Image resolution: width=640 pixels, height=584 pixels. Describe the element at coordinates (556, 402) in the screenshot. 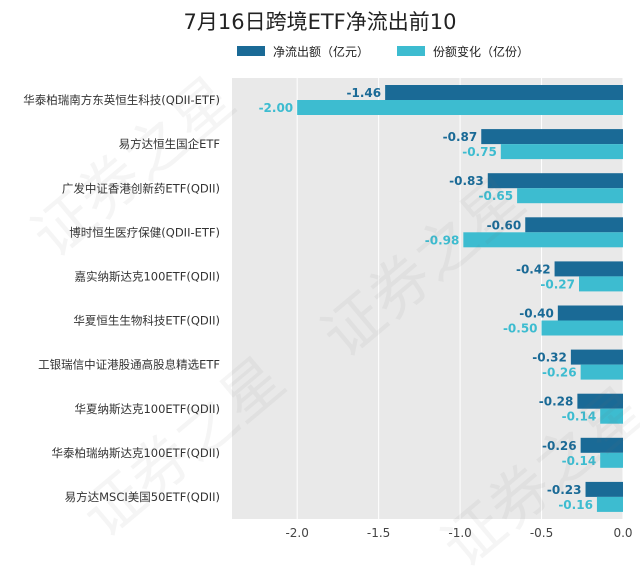

I see `data-label-outflow: -0.28` at that location.